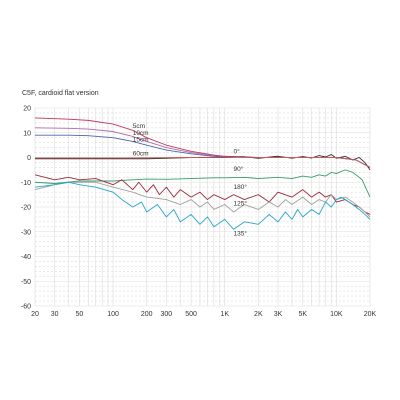 The height and width of the screenshot is (400, 400). What do you see at coordinates (141, 133) in the screenshot?
I see `series-label: 10cm` at bounding box center [141, 133].